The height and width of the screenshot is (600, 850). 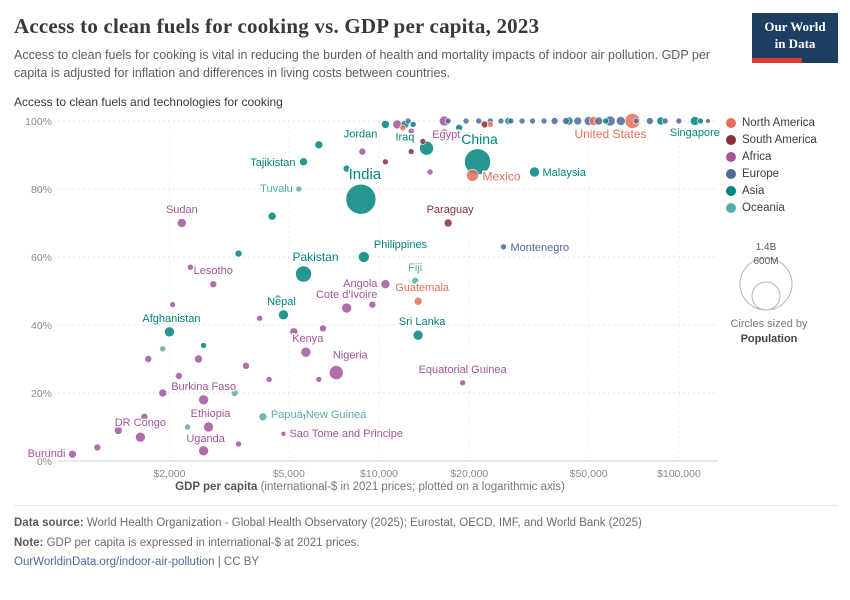 I want to click on country-label: Cote d'Ivoire, so click(x=346, y=295).